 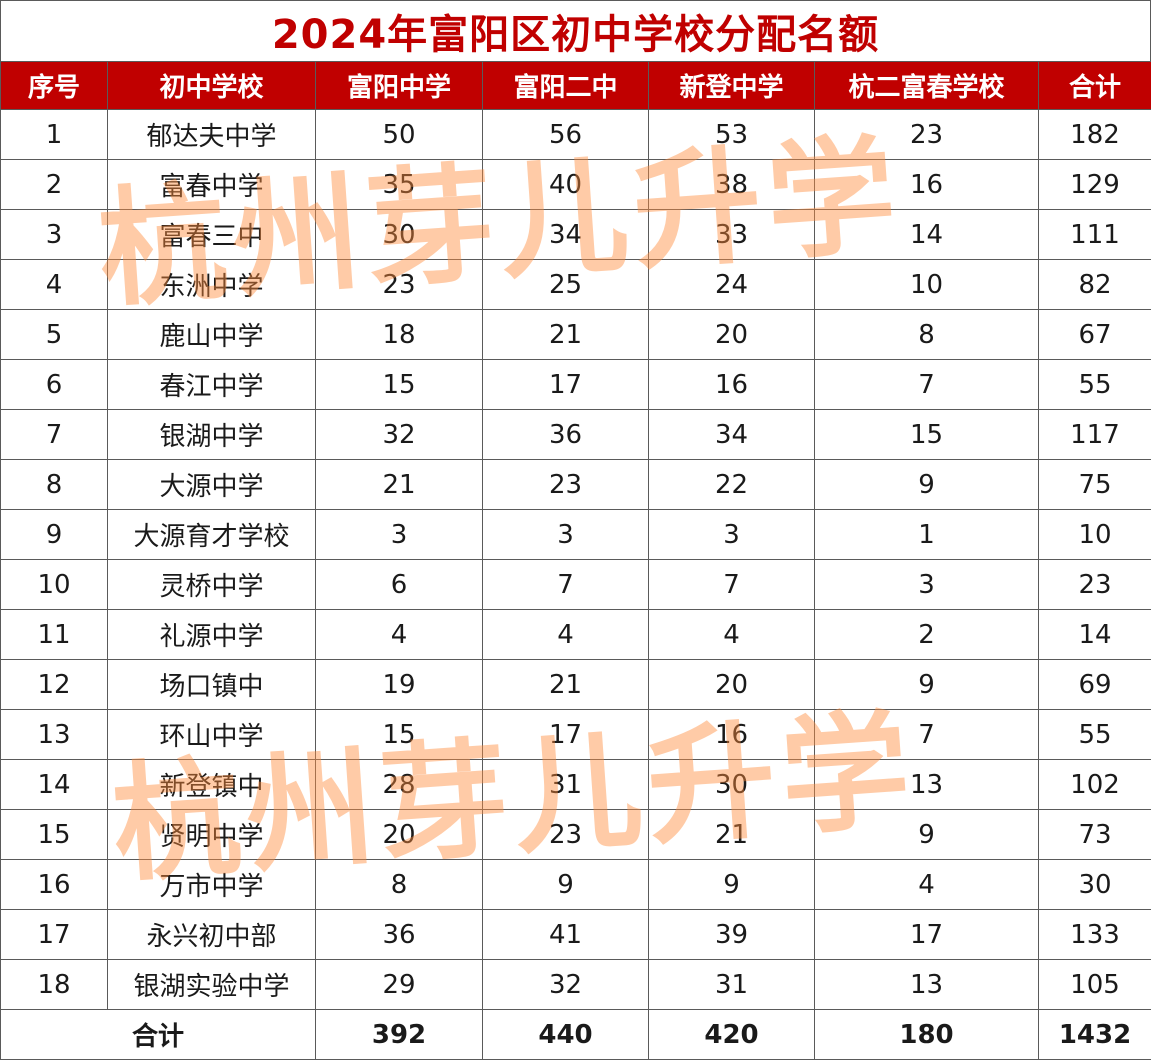 I want to click on quota-cell: 8, so click(x=927, y=335).